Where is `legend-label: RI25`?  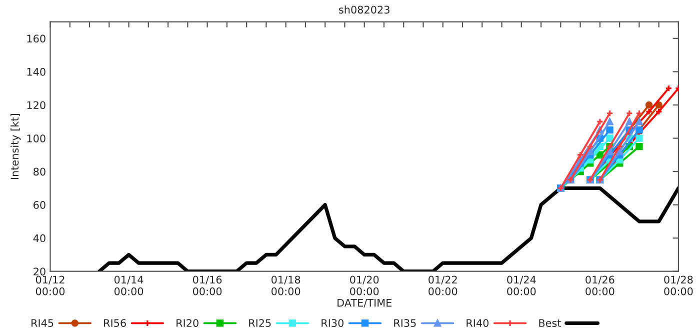 legend-label: RI25 is located at coordinates (260, 323).